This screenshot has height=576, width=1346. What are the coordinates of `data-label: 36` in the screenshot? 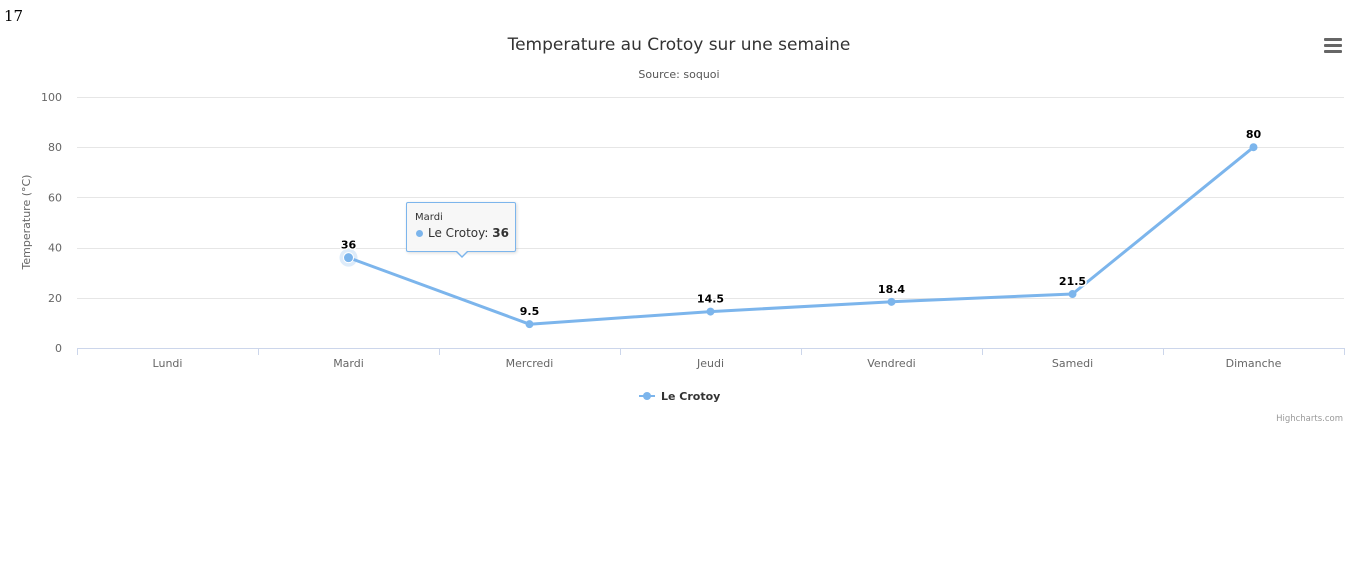 It's located at (349, 245).